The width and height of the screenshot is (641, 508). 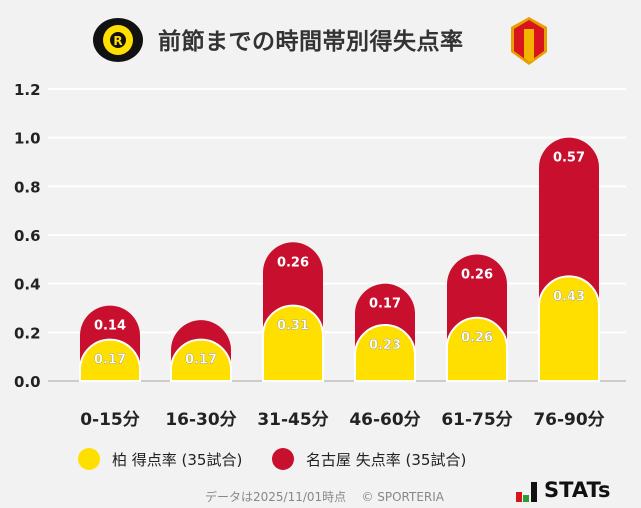 What do you see at coordinates (27, 285) in the screenshot?
I see `y-tick-label: 0.4` at bounding box center [27, 285].